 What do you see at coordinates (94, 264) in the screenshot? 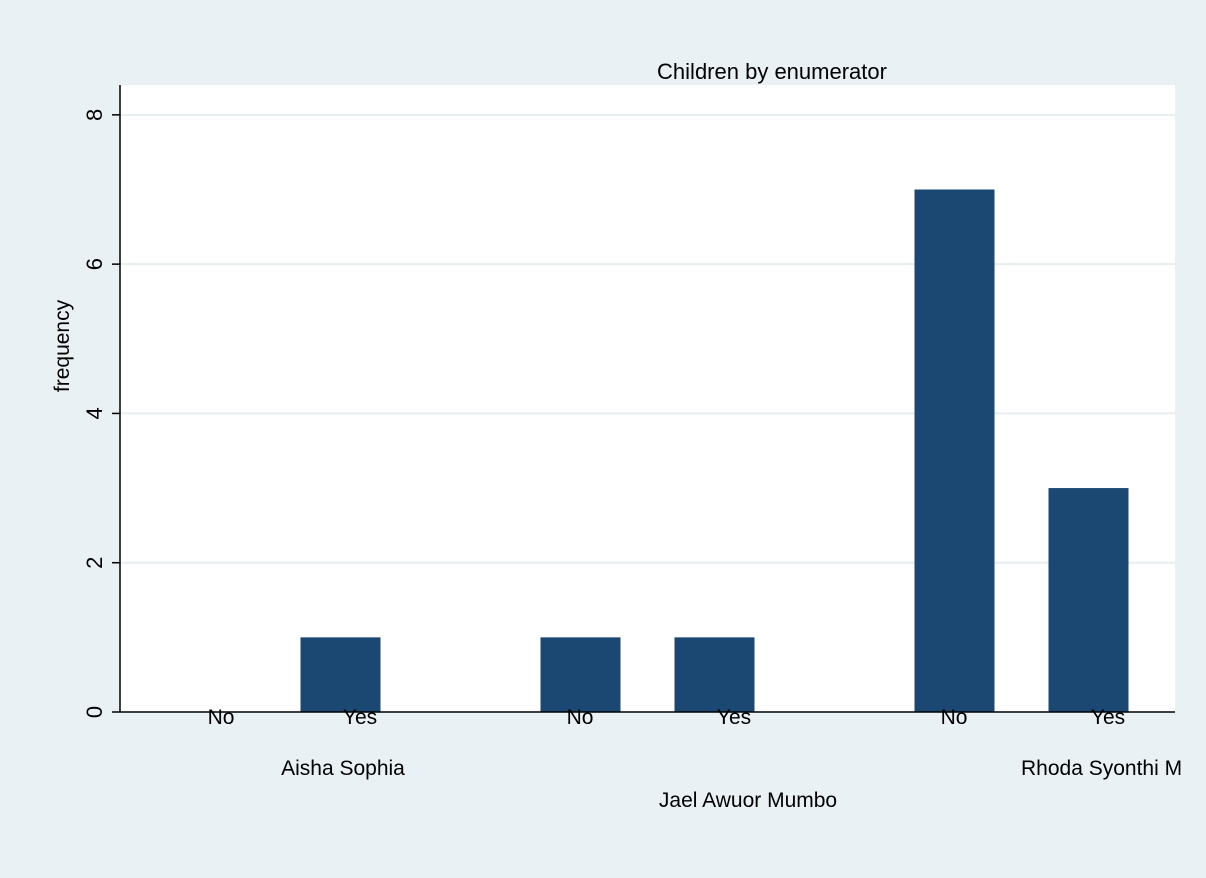
I see `y-tick-label: 6` at bounding box center [94, 264].